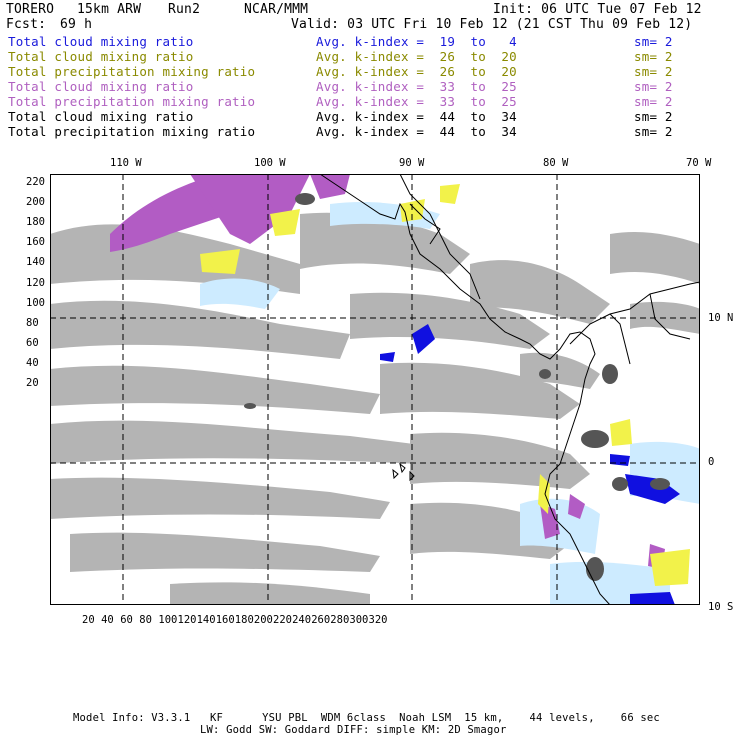  What do you see at coordinates (340, 620) in the screenshot?
I see `bottom-x-label: 280` at bounding box center [340, 620].